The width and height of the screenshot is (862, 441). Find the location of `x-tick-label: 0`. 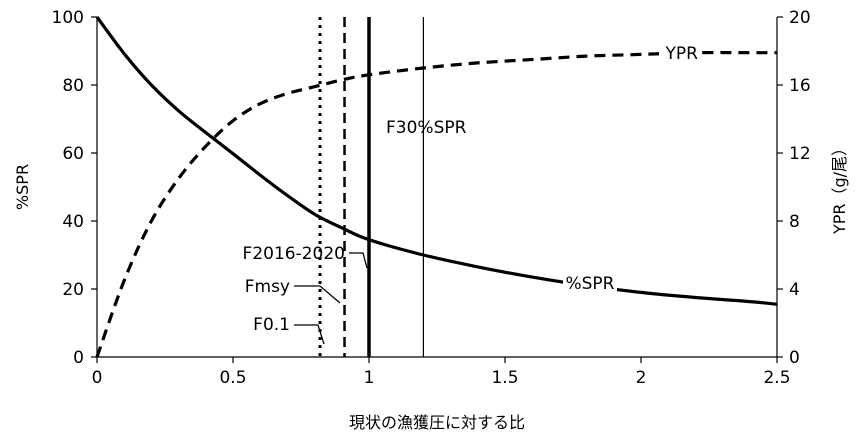

x-tick-label: 0 is located at coordinates (97, 378).